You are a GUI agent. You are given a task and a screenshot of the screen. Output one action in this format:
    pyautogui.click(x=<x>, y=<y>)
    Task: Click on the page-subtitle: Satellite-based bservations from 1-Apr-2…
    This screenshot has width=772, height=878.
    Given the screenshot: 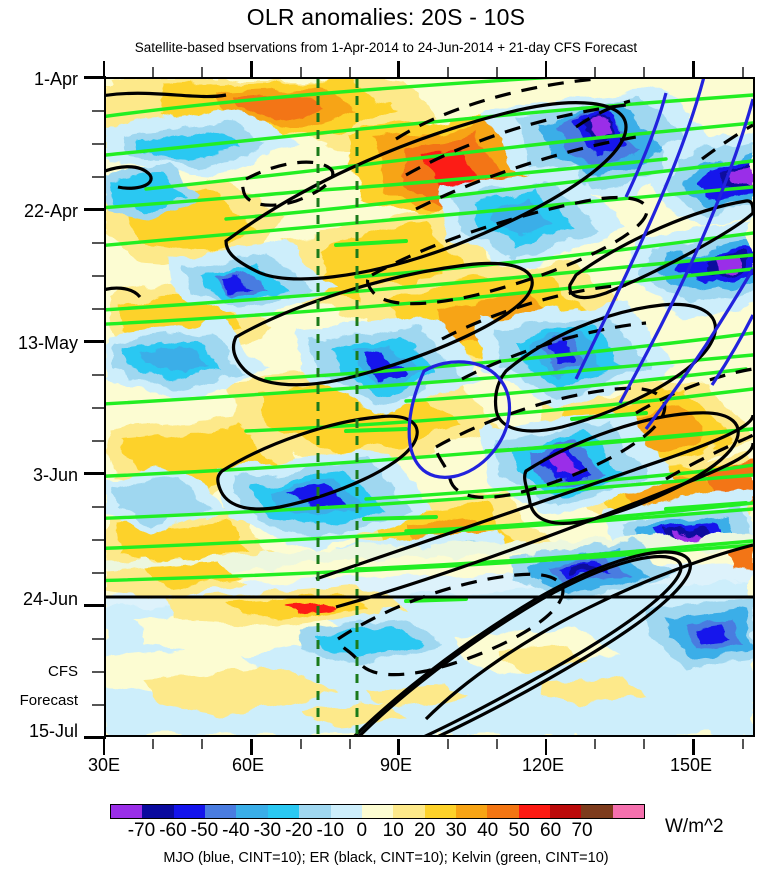 What is the action you would take?
    pyautogui.click(x=386, y=47)
    